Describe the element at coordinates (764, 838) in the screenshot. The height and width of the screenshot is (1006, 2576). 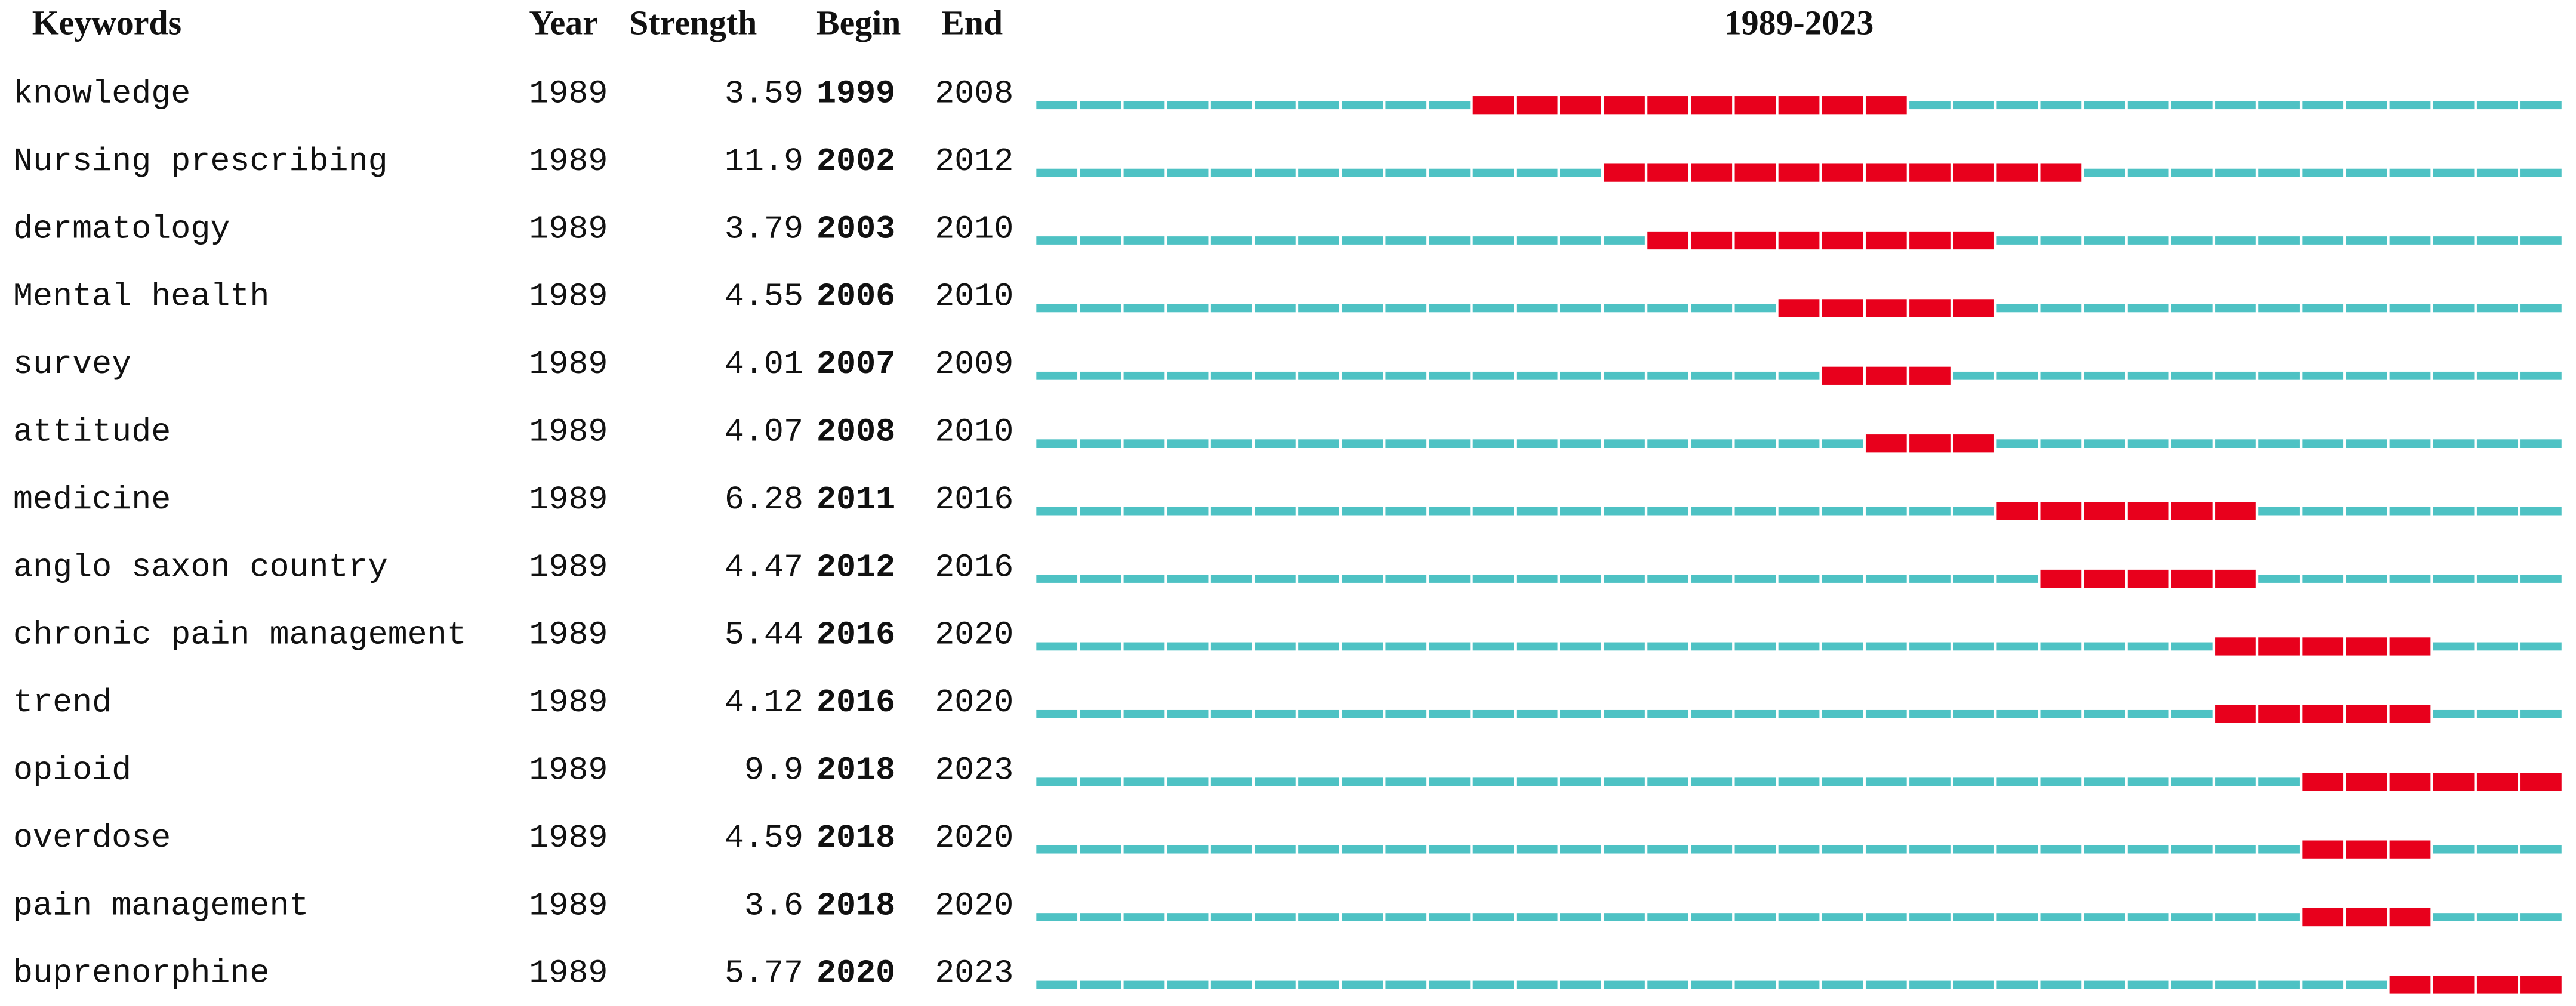
I see `strength: 4.59` at that location.